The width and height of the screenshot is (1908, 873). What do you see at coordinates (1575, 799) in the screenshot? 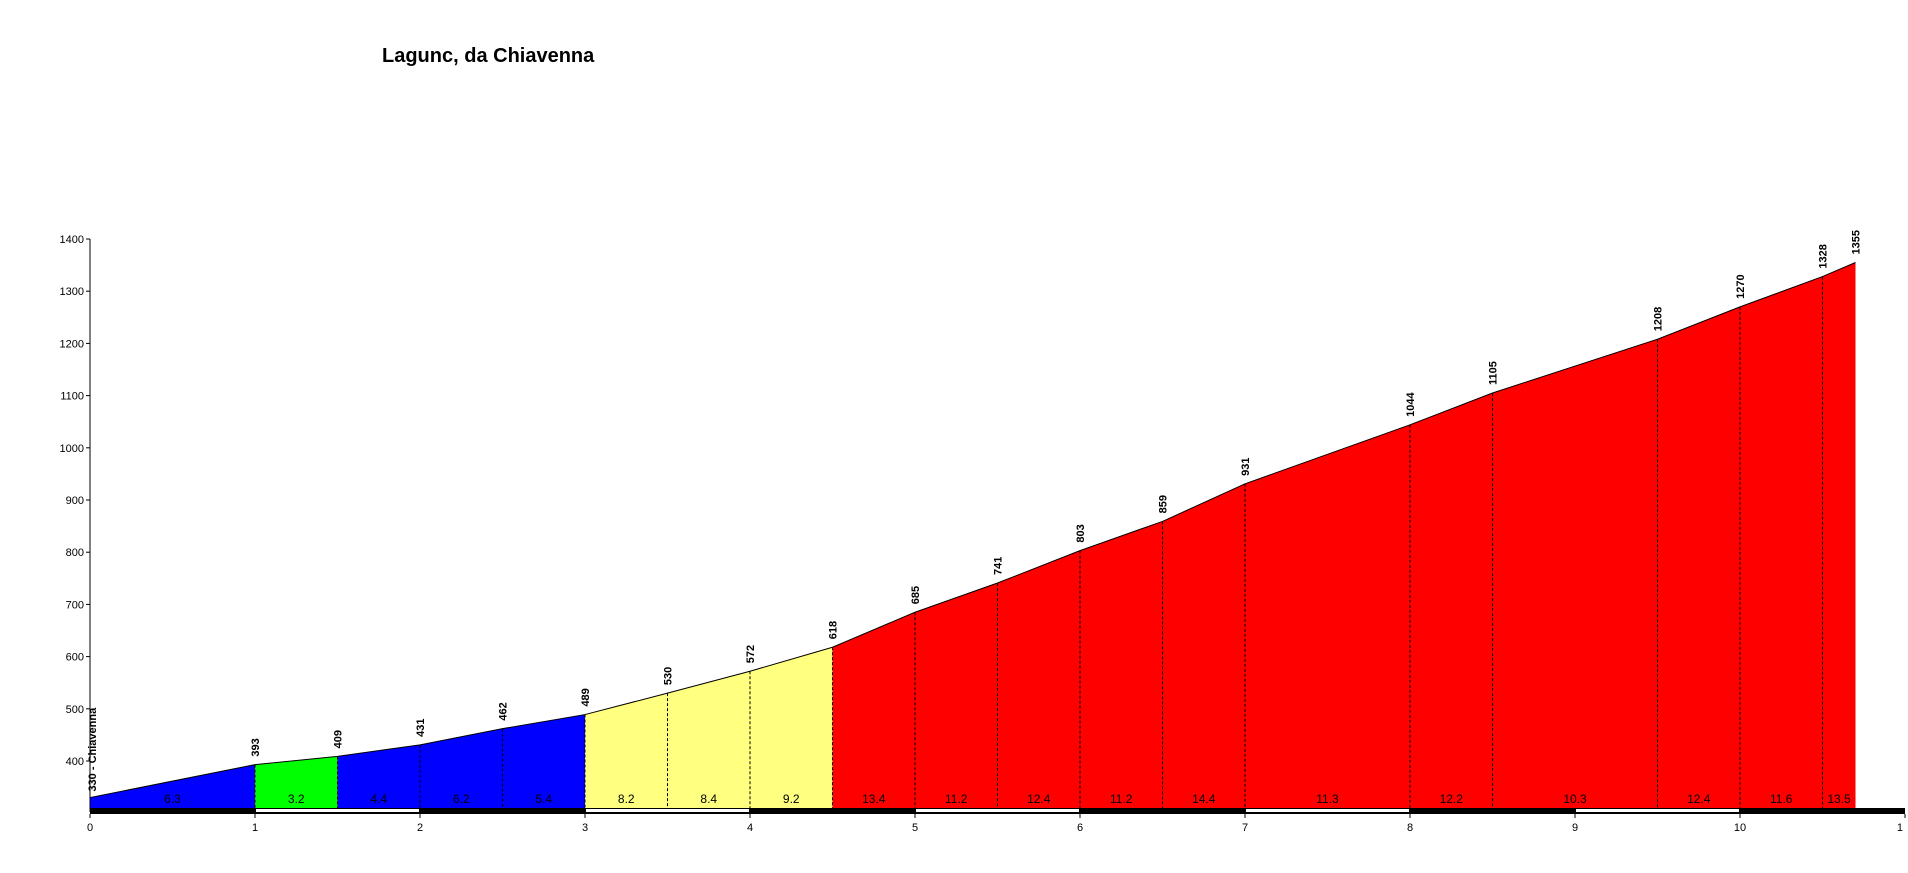
I see `gradient-label: 10.3` at bounding box center [1575, 799].